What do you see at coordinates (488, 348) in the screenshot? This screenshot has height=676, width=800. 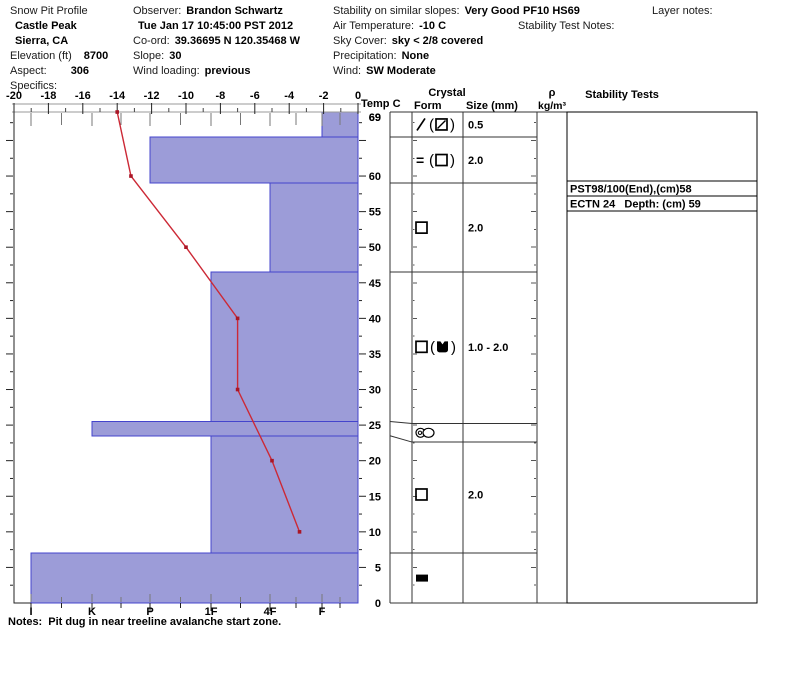 I see `grain-size: 1.0 - 2.0` at bounding box center [488, 348].